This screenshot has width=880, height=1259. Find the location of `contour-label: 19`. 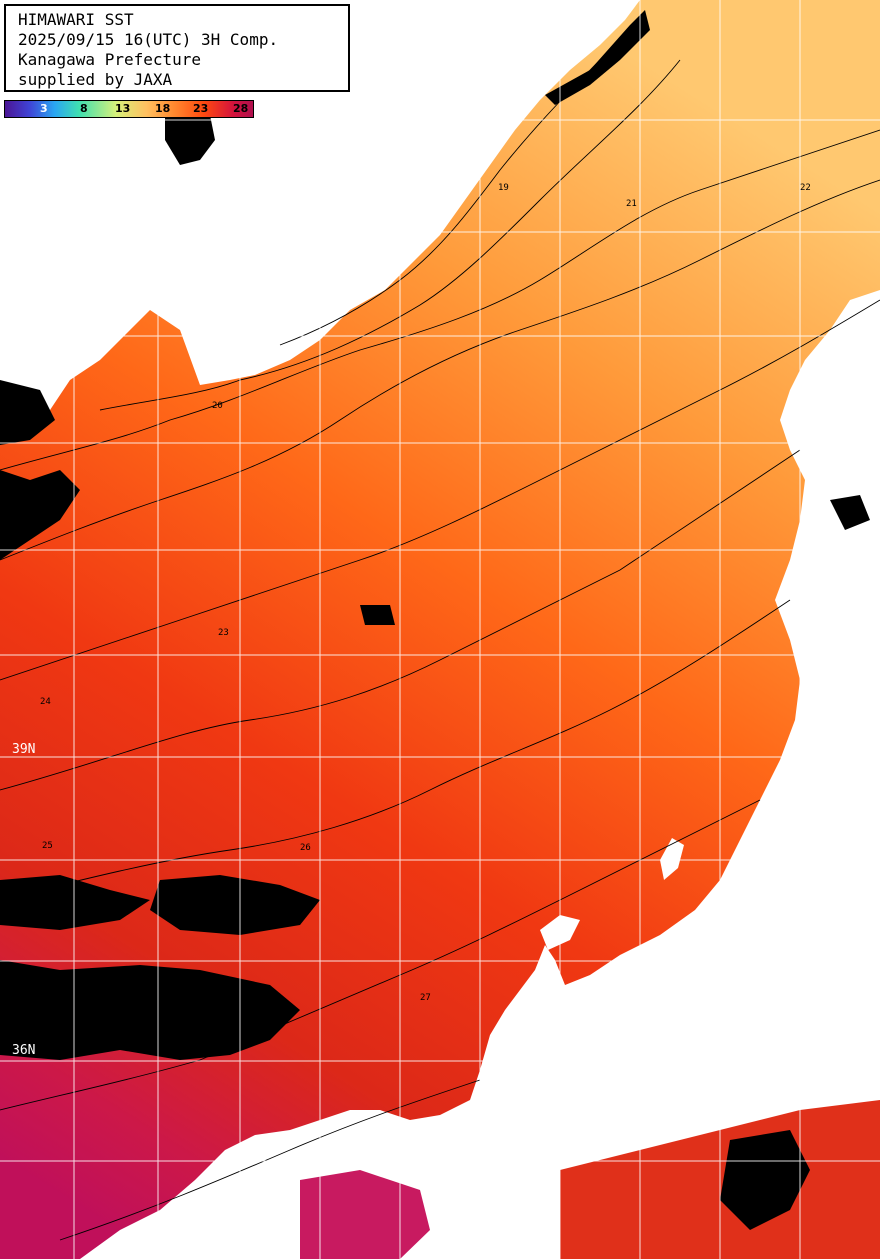

contour-label: 19 is located at coordinates (503, 188).